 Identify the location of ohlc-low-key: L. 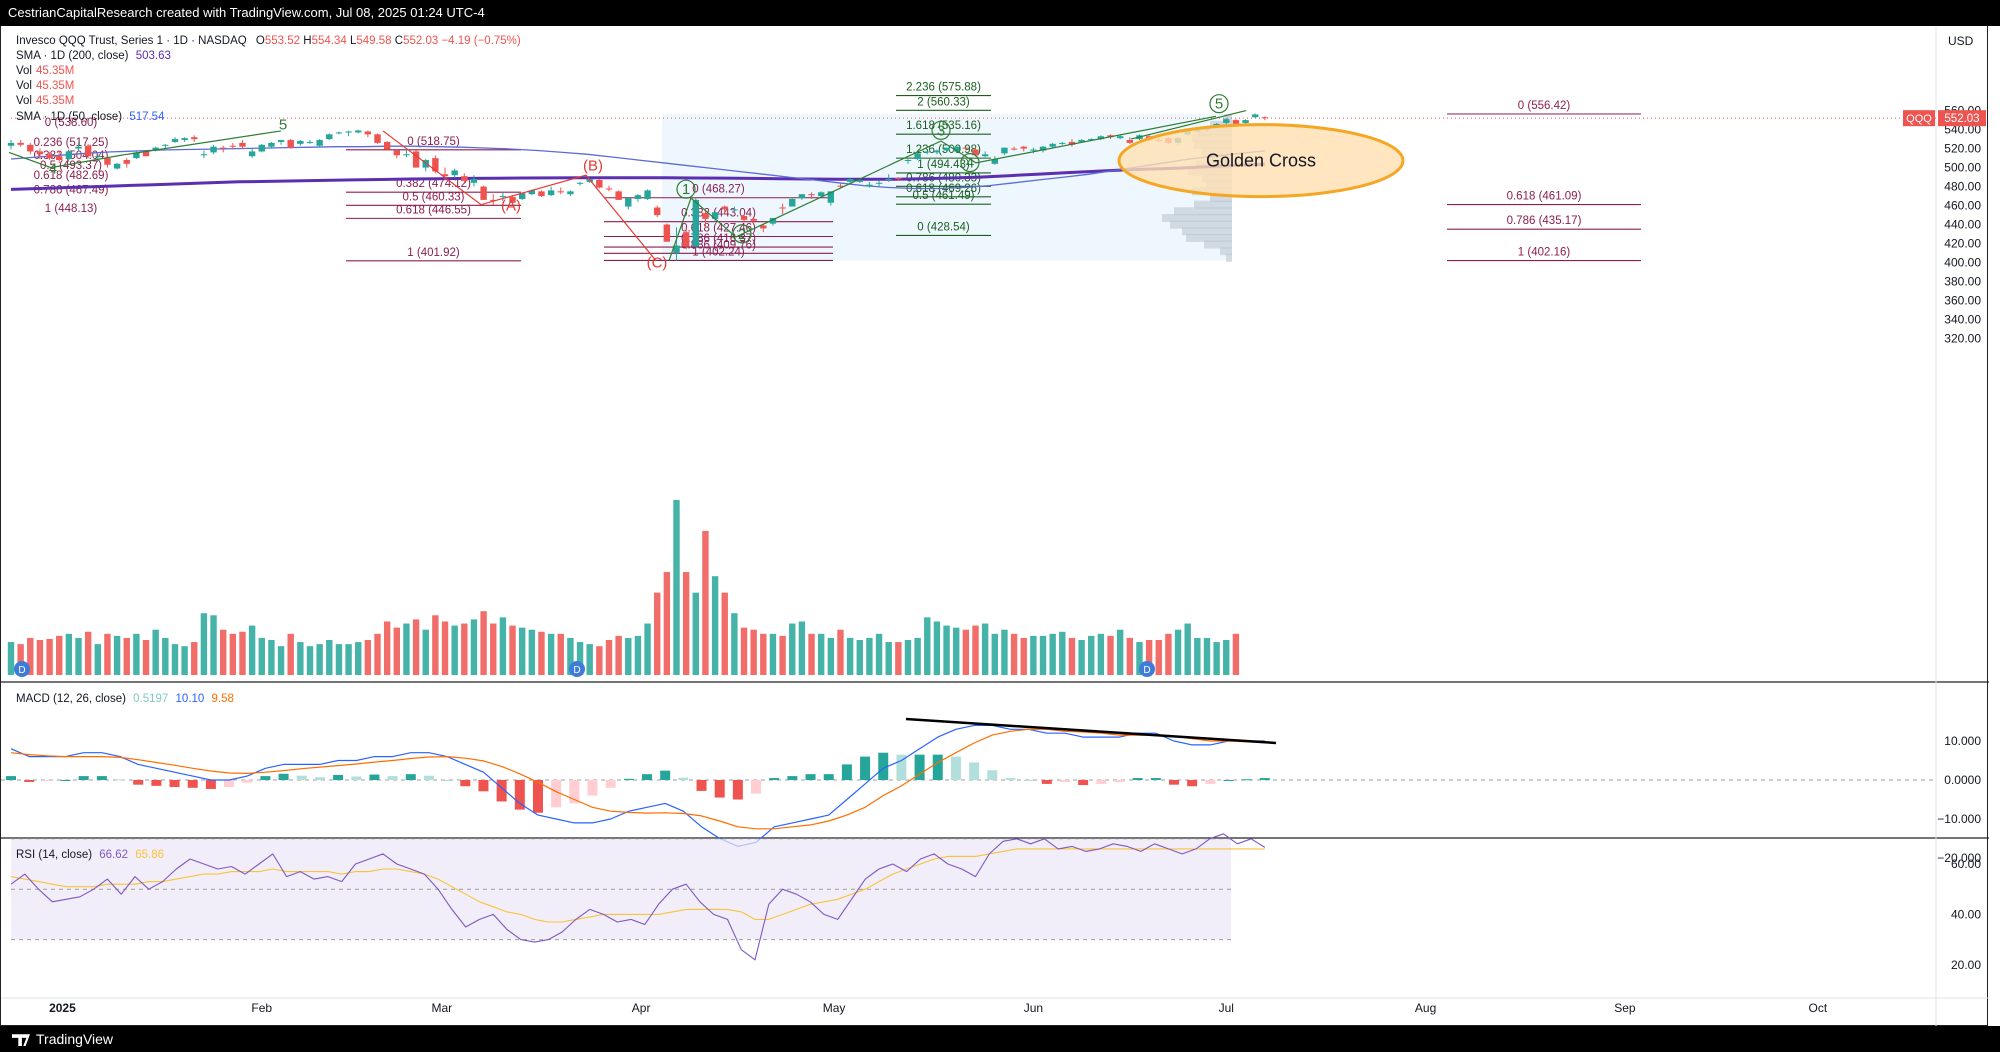
(353, 41).